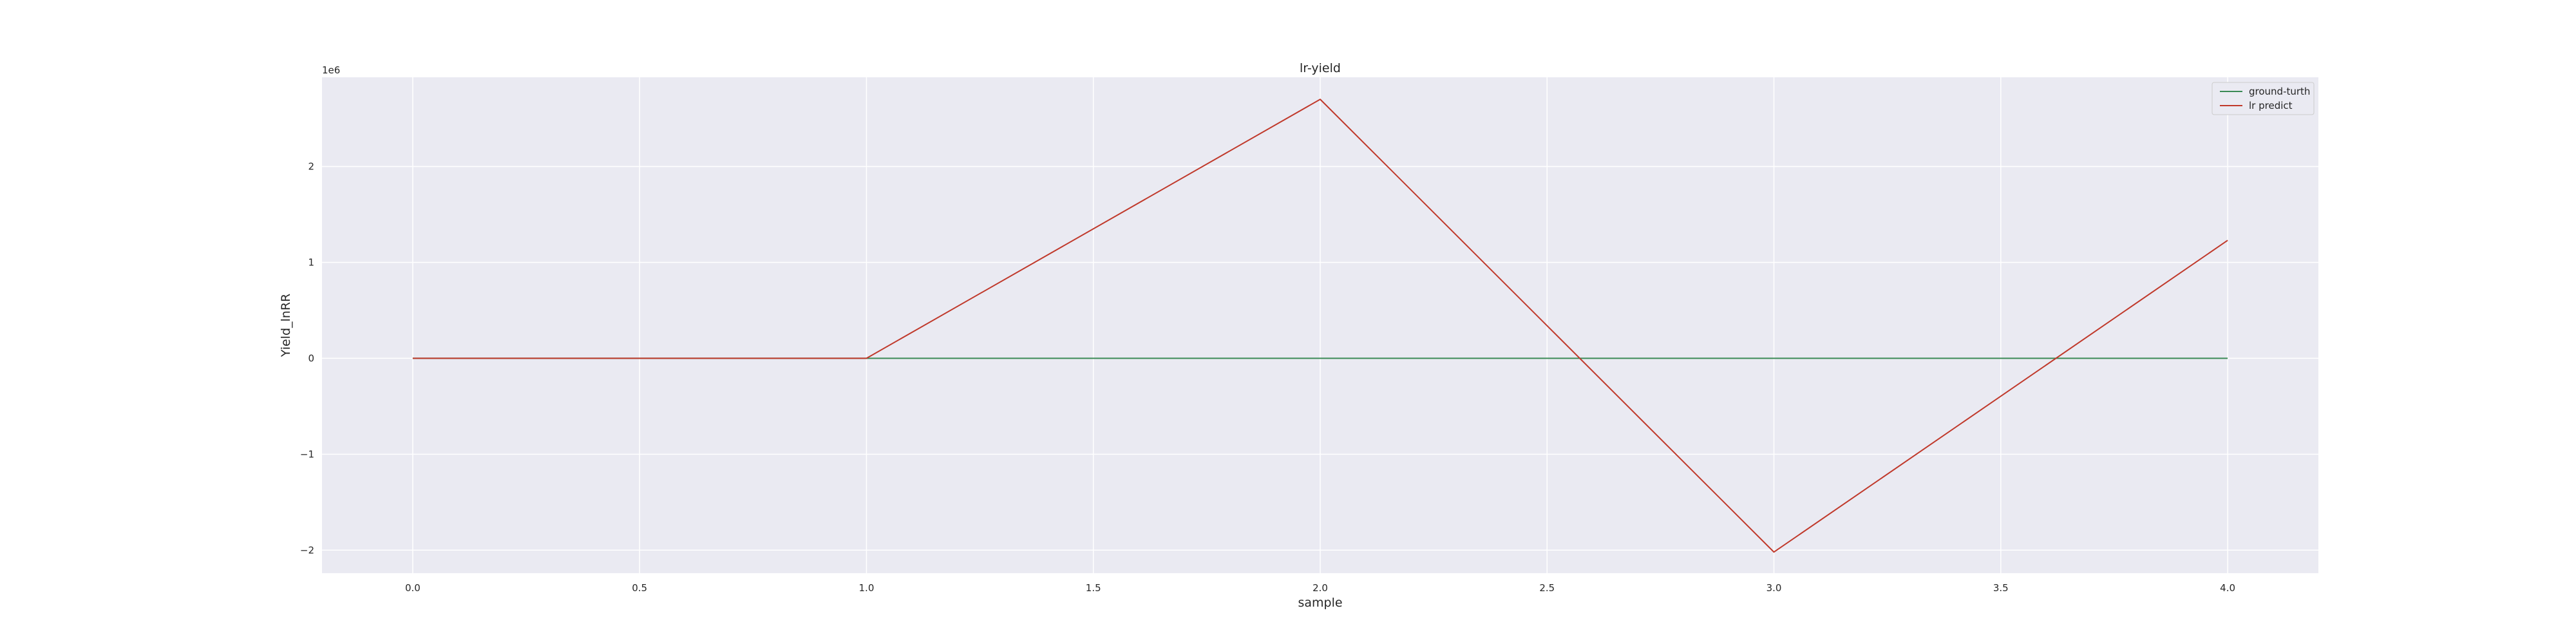  I want to click on x-tick-label: 1.0, so click(867, 588).